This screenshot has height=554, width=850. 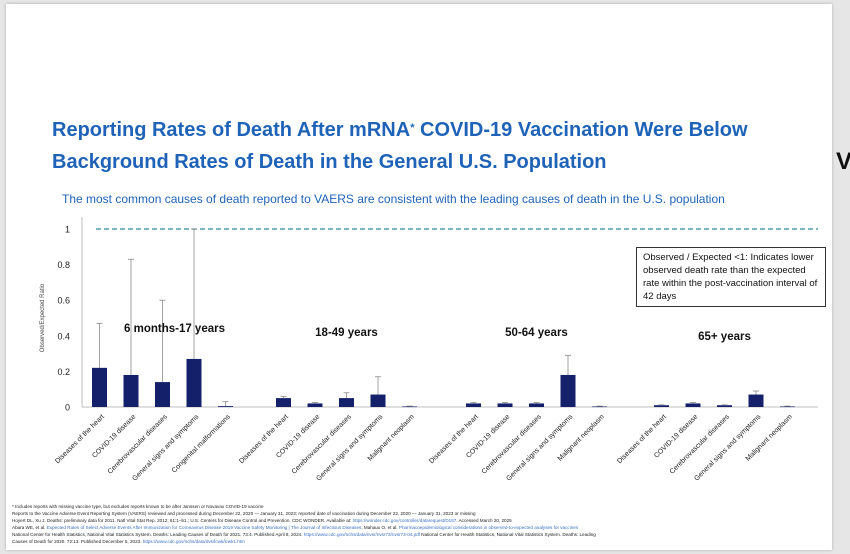 What do you see at coordinates (174, 329) in the screenshot?
I see `age-group-label: 6 months-17 years` at bounding box center [174, 329].